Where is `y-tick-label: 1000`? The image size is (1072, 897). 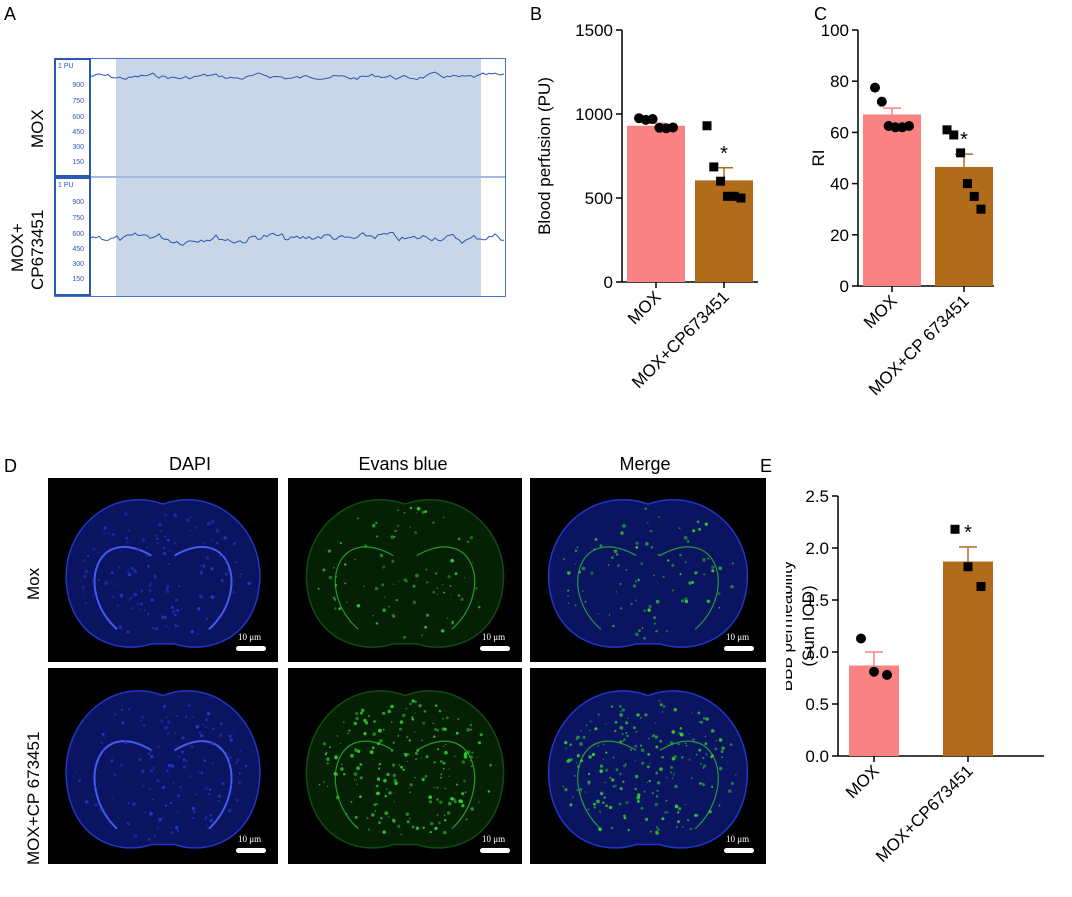 y-tick-label: 1000 is located at coordinates (594, 114).